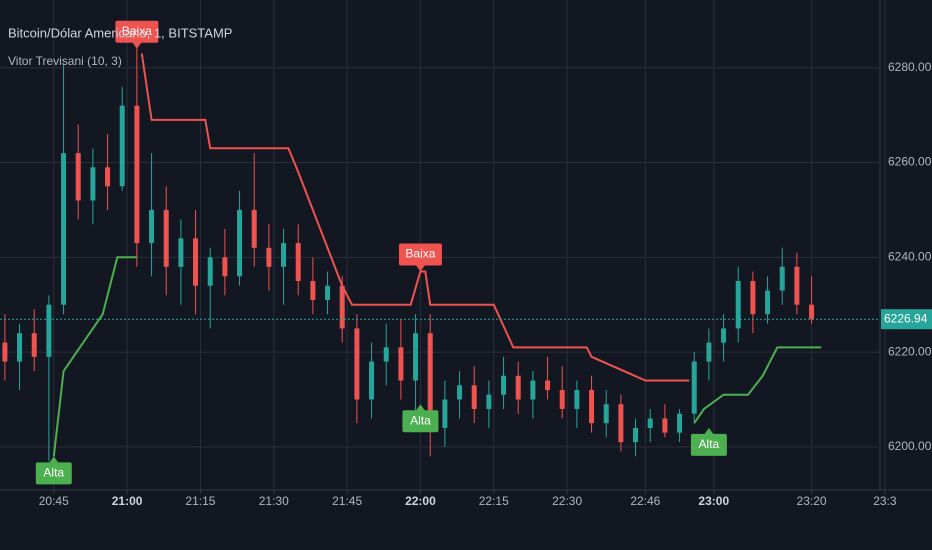 This screenshot has height=550, width=932. Describe the element at coordinates (65, 61) in the screenshot. I see `indicator-label: Vitor Trevisani (10, 3)` at that location.